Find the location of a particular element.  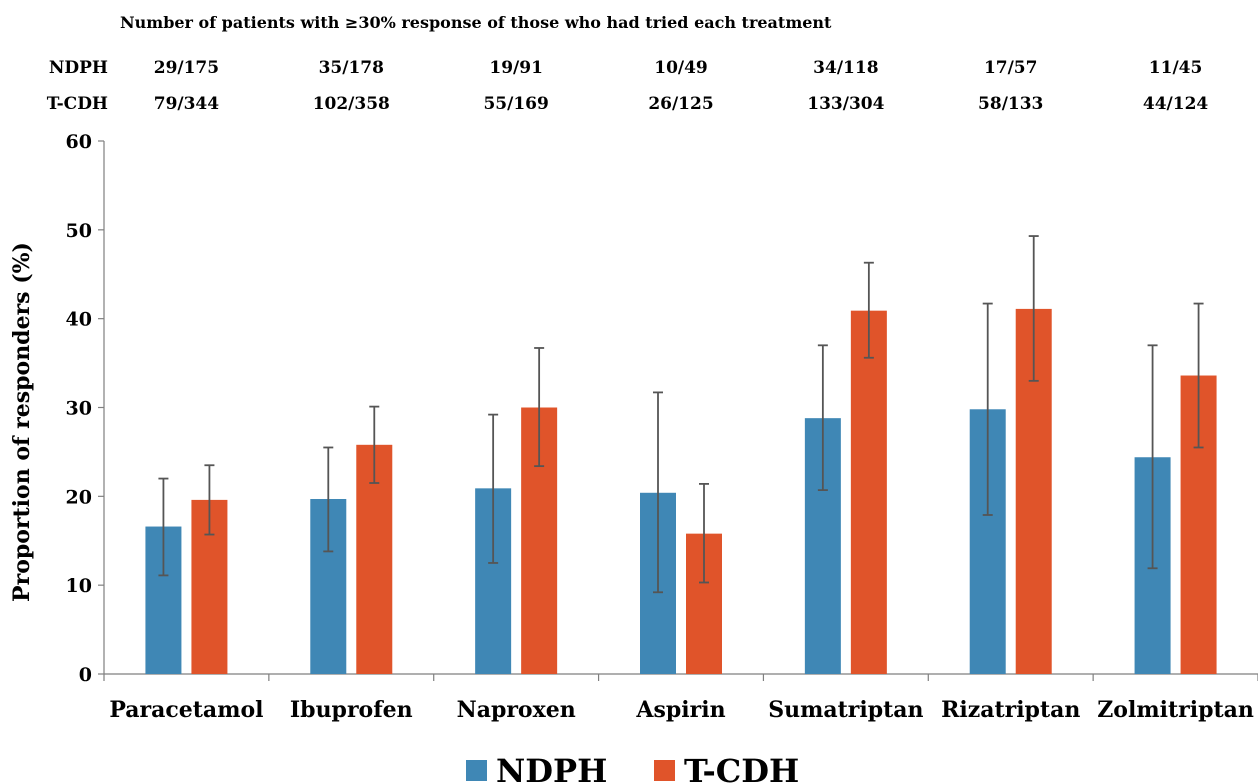

table-cell: 79/344 is located at coordinates (187, 104).